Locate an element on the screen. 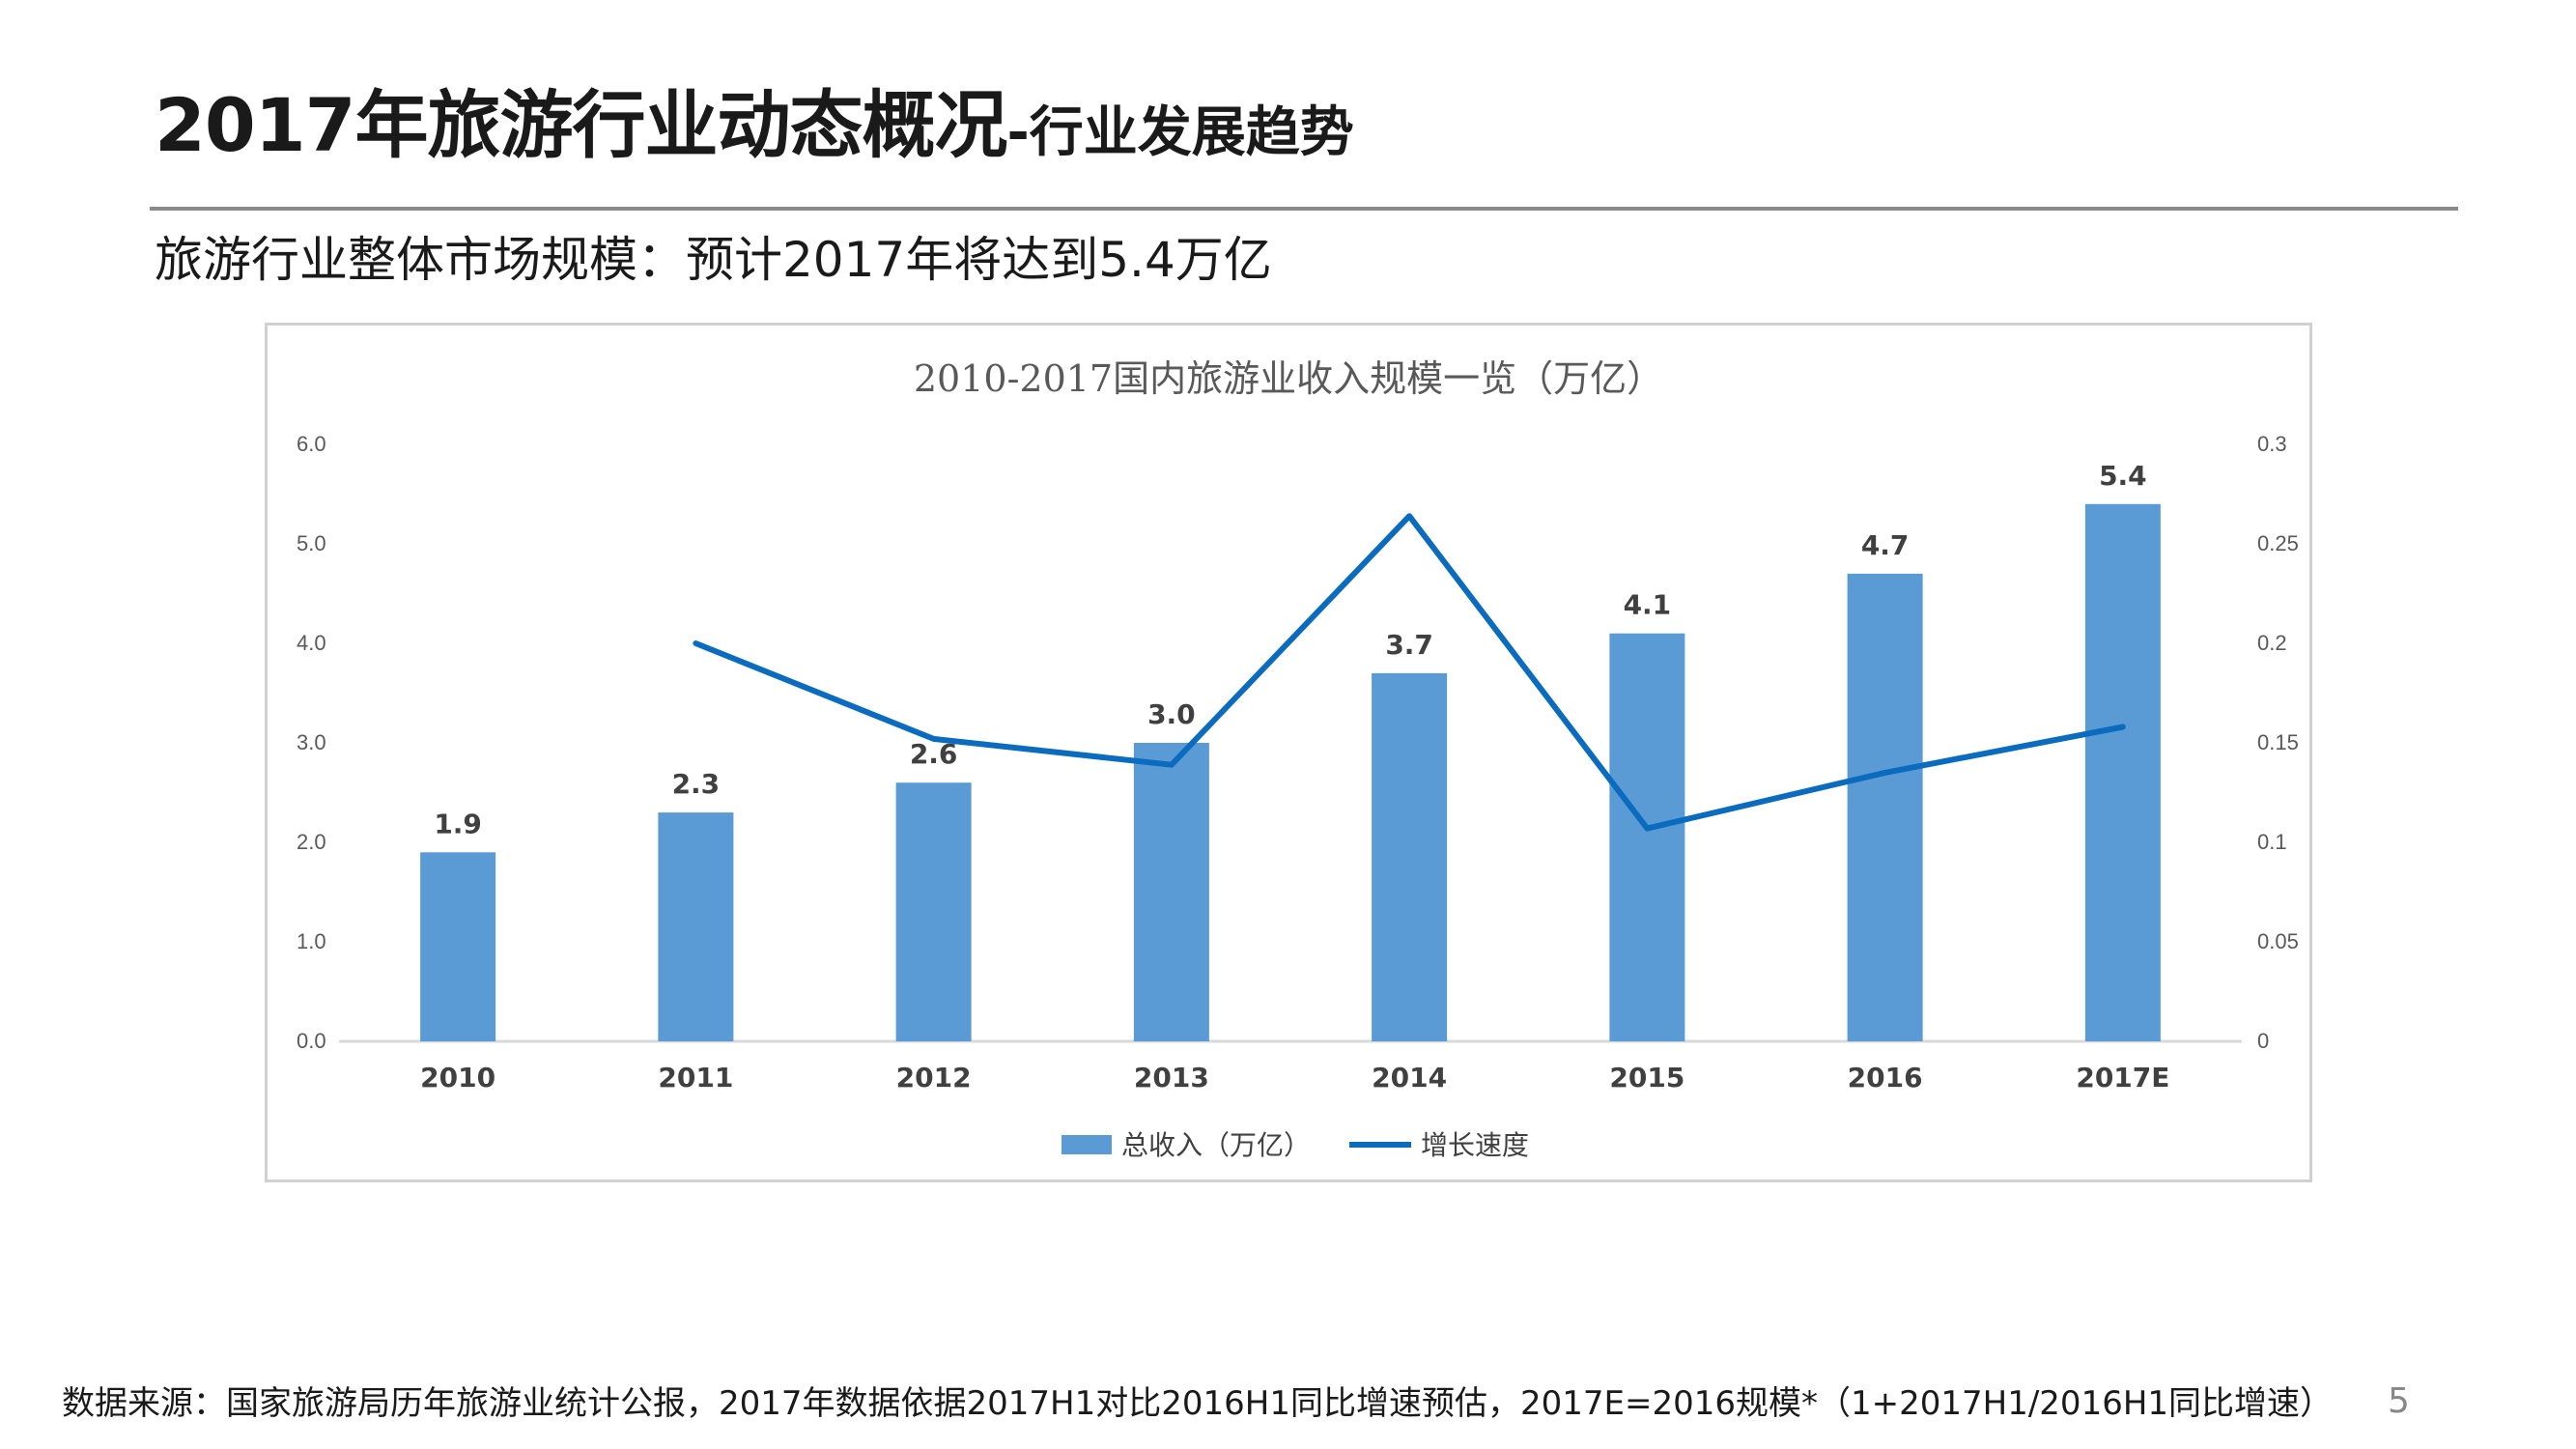  right-tick-label: 0 is located at coordinates (2263, 1041).